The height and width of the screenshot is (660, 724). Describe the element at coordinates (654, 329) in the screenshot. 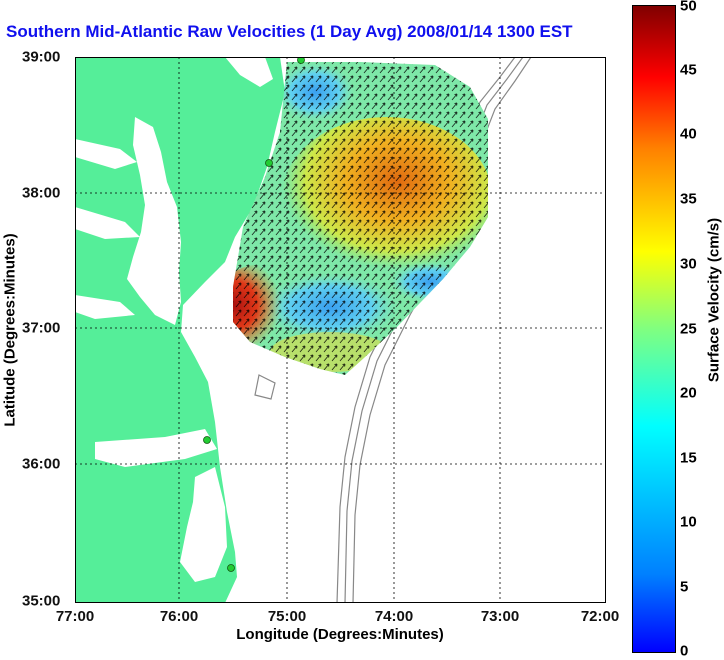

I see `colorbar` at that location.